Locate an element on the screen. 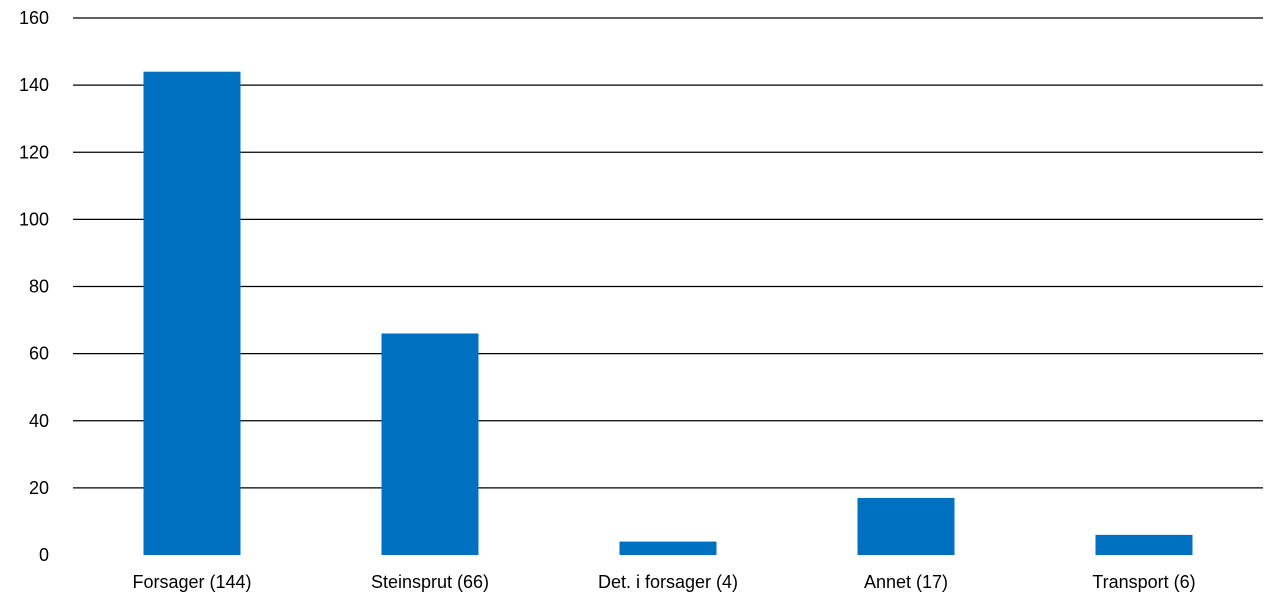 The width and height of the screenshot is (1264, 599). y-axis-tick-labels: 0 20 40 60 80 100 120 140 160 is located at coordinates (34, 286).